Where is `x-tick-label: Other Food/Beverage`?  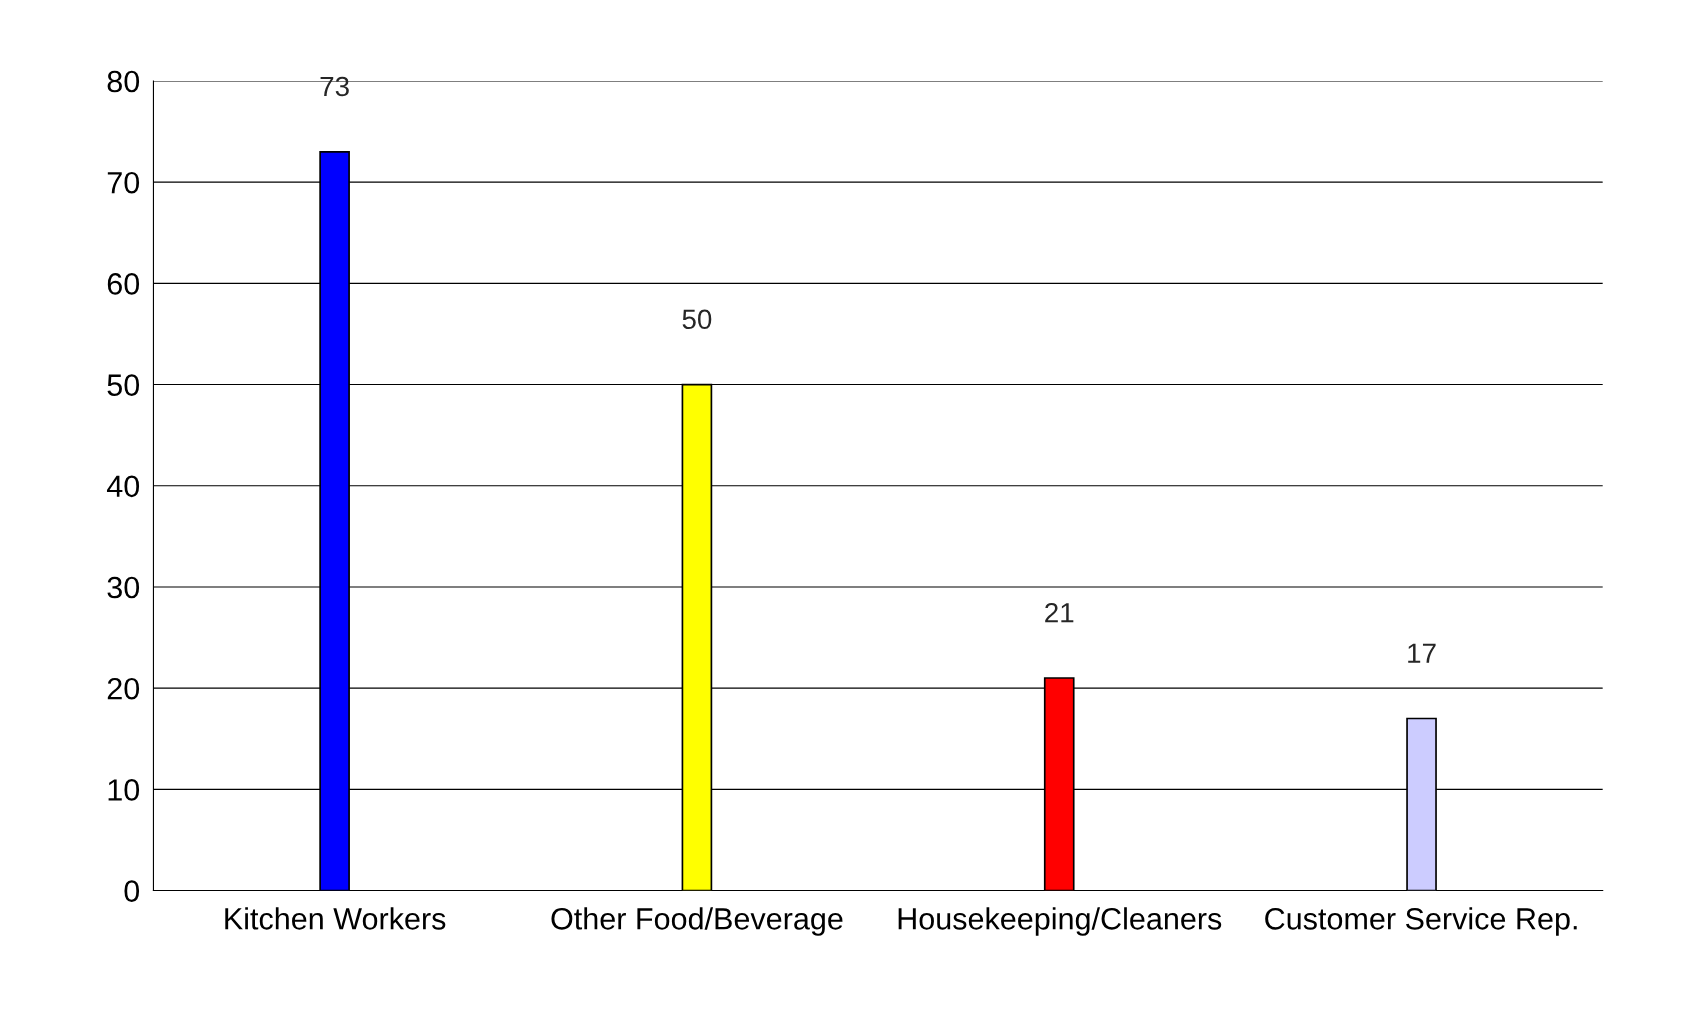 x-tick-label: Other Food/Beverage is located at coordinates (697, 921).